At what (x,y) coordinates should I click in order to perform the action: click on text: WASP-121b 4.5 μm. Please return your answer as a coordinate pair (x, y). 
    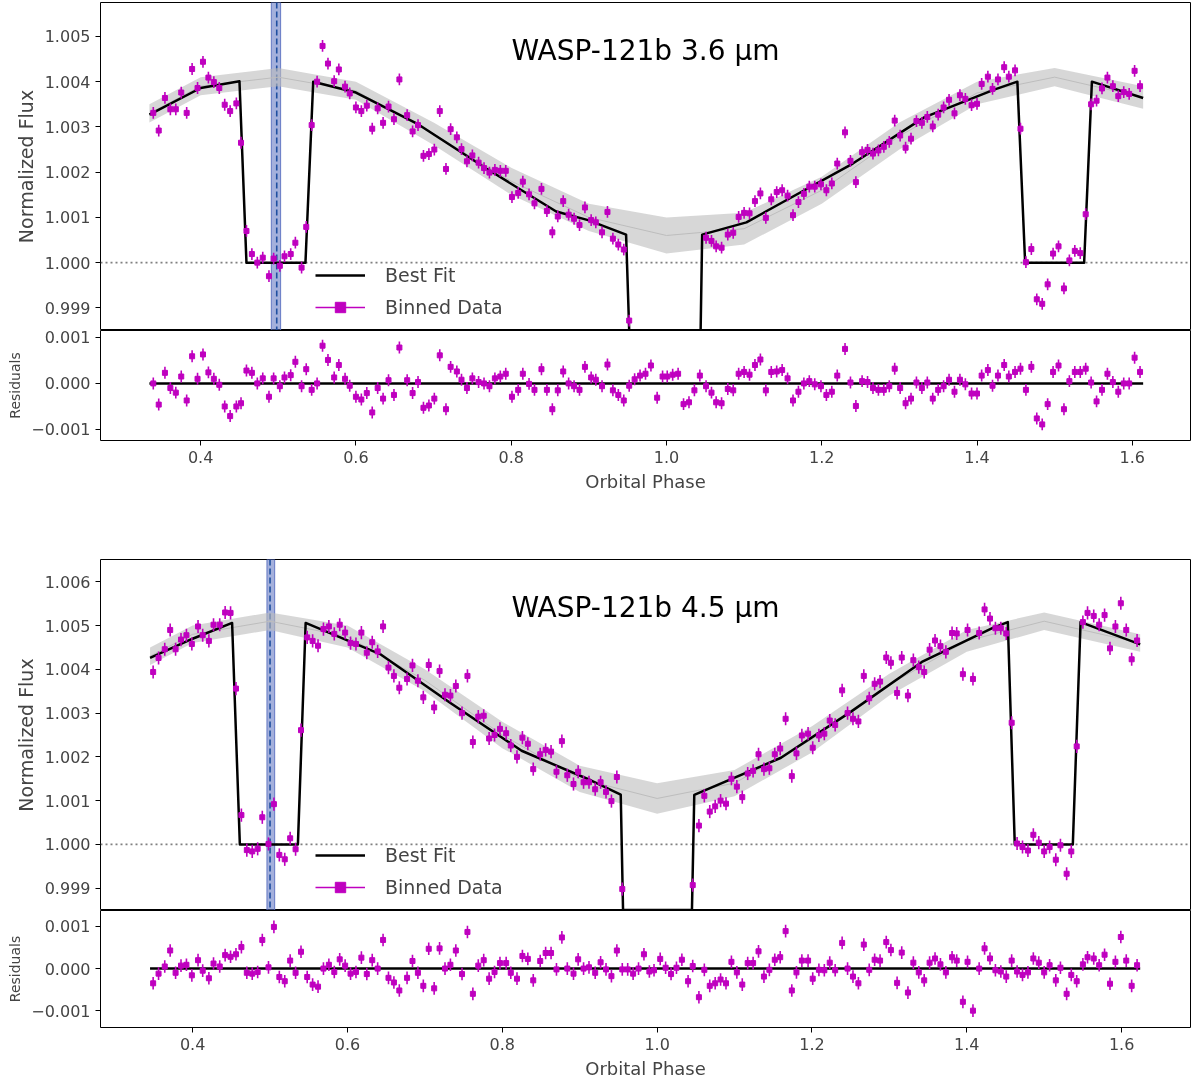
    Looking at the image, I should click on (645, 607).